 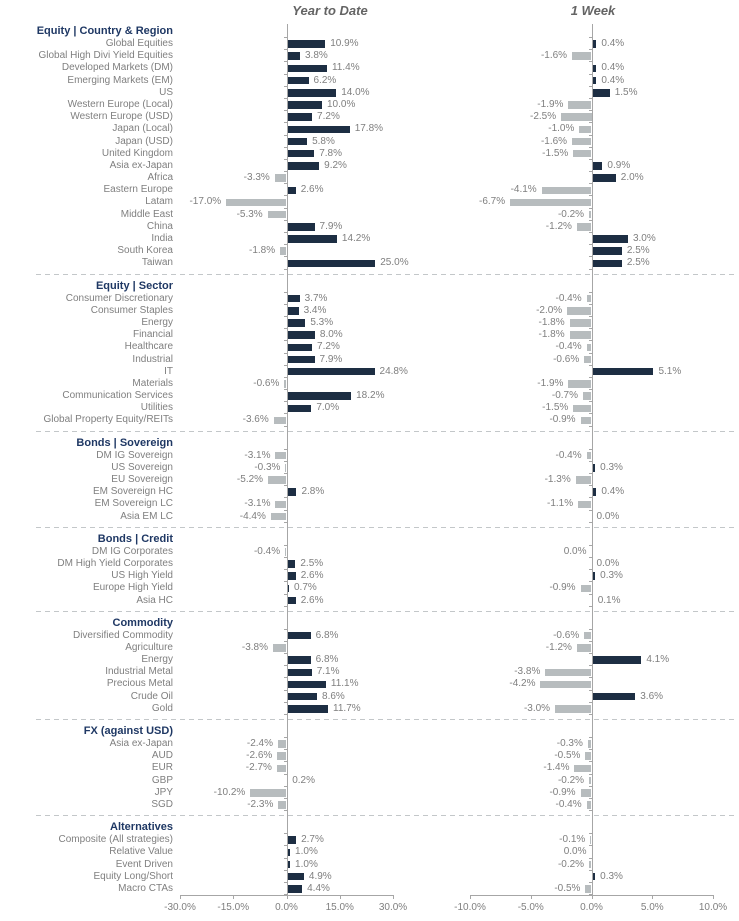 I want to click on plot-cell-week: 3.0%, so click(x=589, y=239).